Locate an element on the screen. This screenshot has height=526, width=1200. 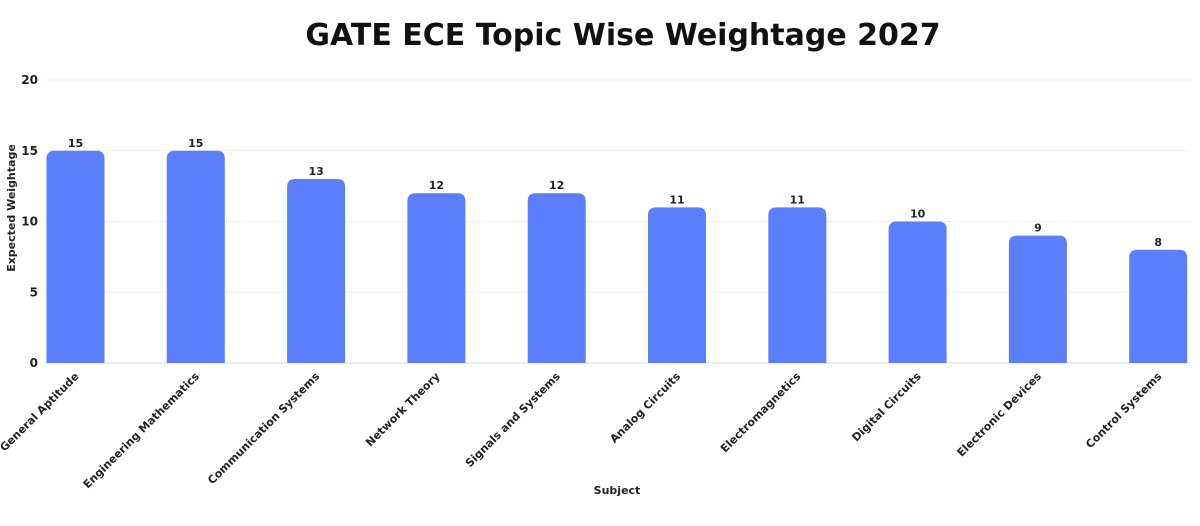
x-tick-label: Analog Circuits is located at coordinates (645, 408).